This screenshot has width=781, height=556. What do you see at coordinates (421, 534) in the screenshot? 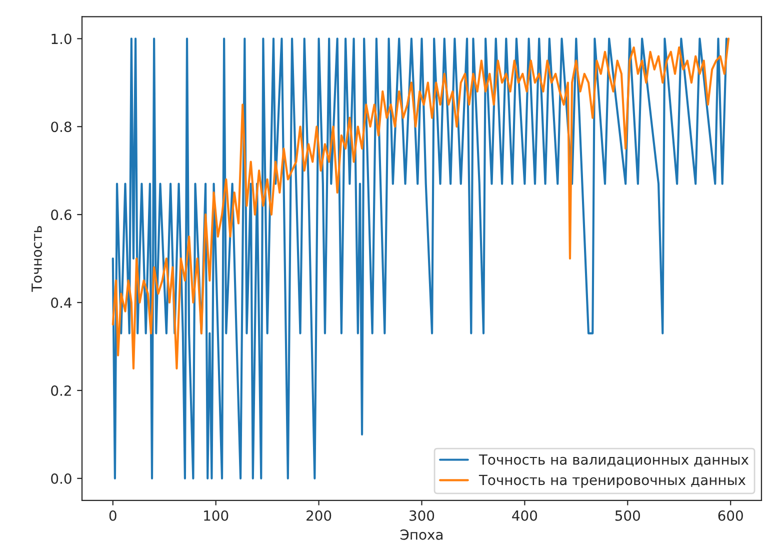
I see `x-axis-title: Эпоха` at bounding box center [421, 534].